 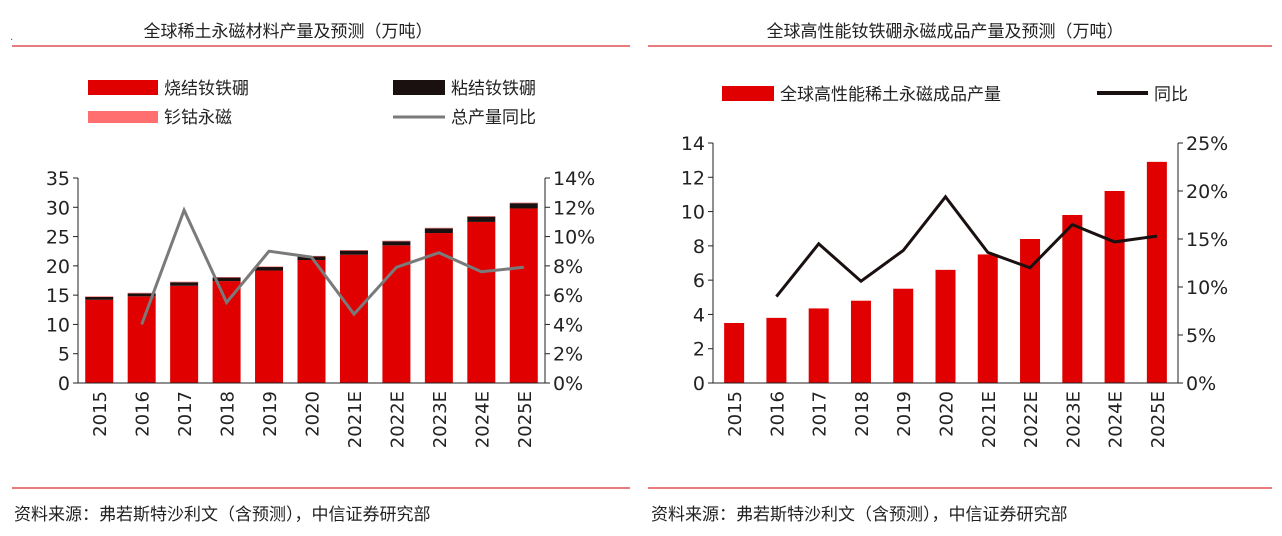 I want to click on line-right-yoy, so click(x=966, y=246).